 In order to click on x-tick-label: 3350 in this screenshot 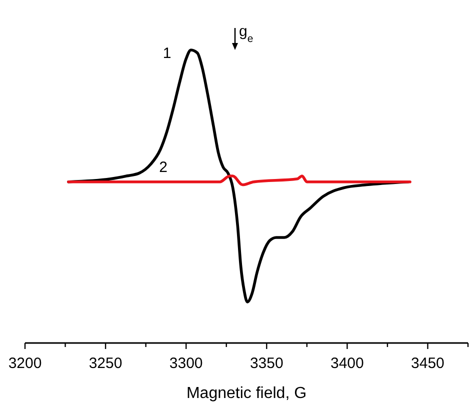, I will do `click(267, 363)`.